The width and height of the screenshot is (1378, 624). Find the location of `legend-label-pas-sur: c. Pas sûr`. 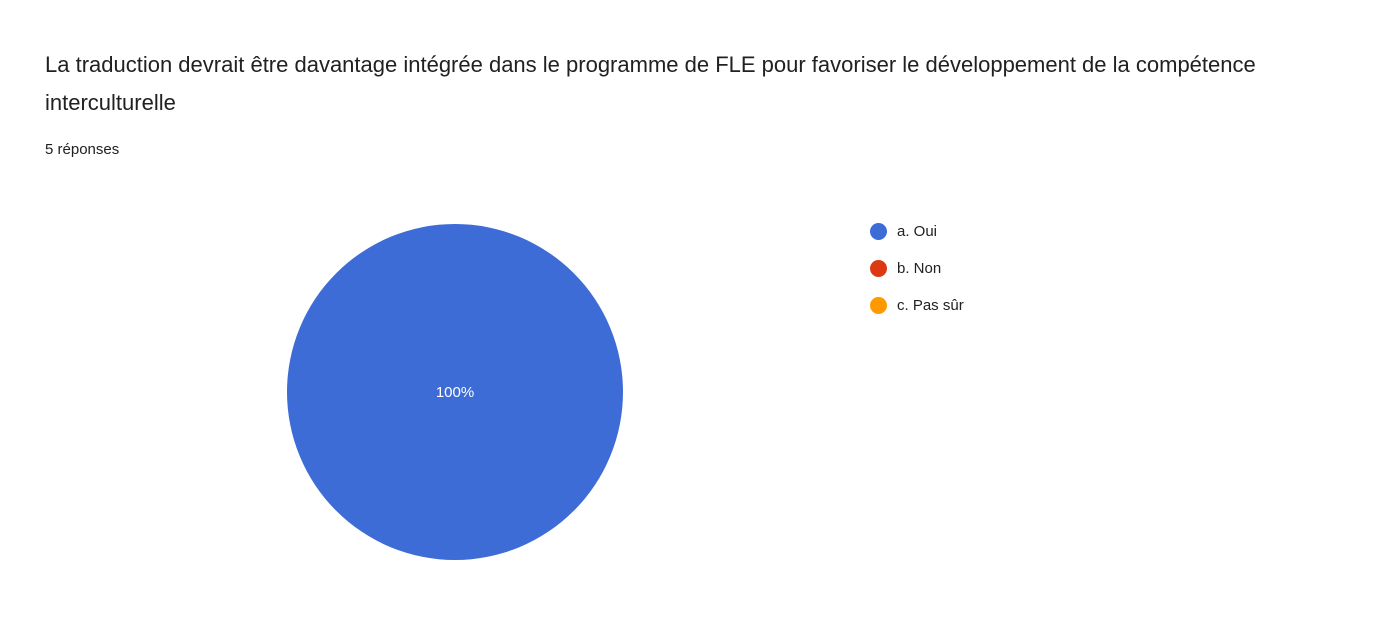

legend-label-pas-sur: c. Pas sûr is located at coordinates (930, 305).